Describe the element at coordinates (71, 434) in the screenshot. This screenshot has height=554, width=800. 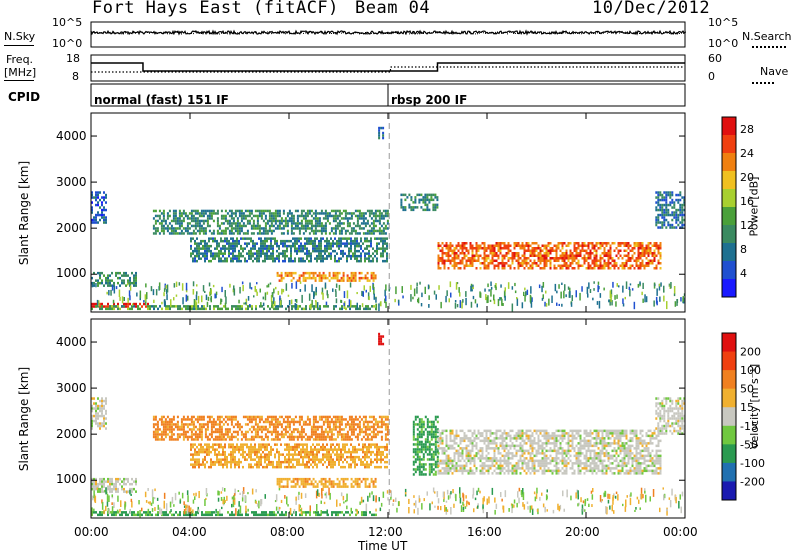
I see `velocity-ytick-2000: 2000` at that location.